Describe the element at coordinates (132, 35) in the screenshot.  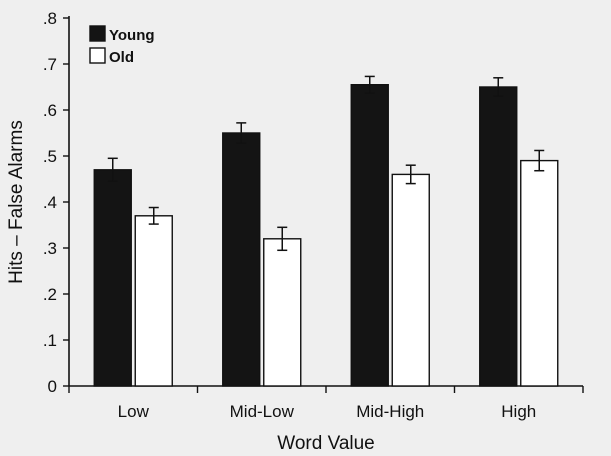
I see `legend-label-young: Young` at that location.